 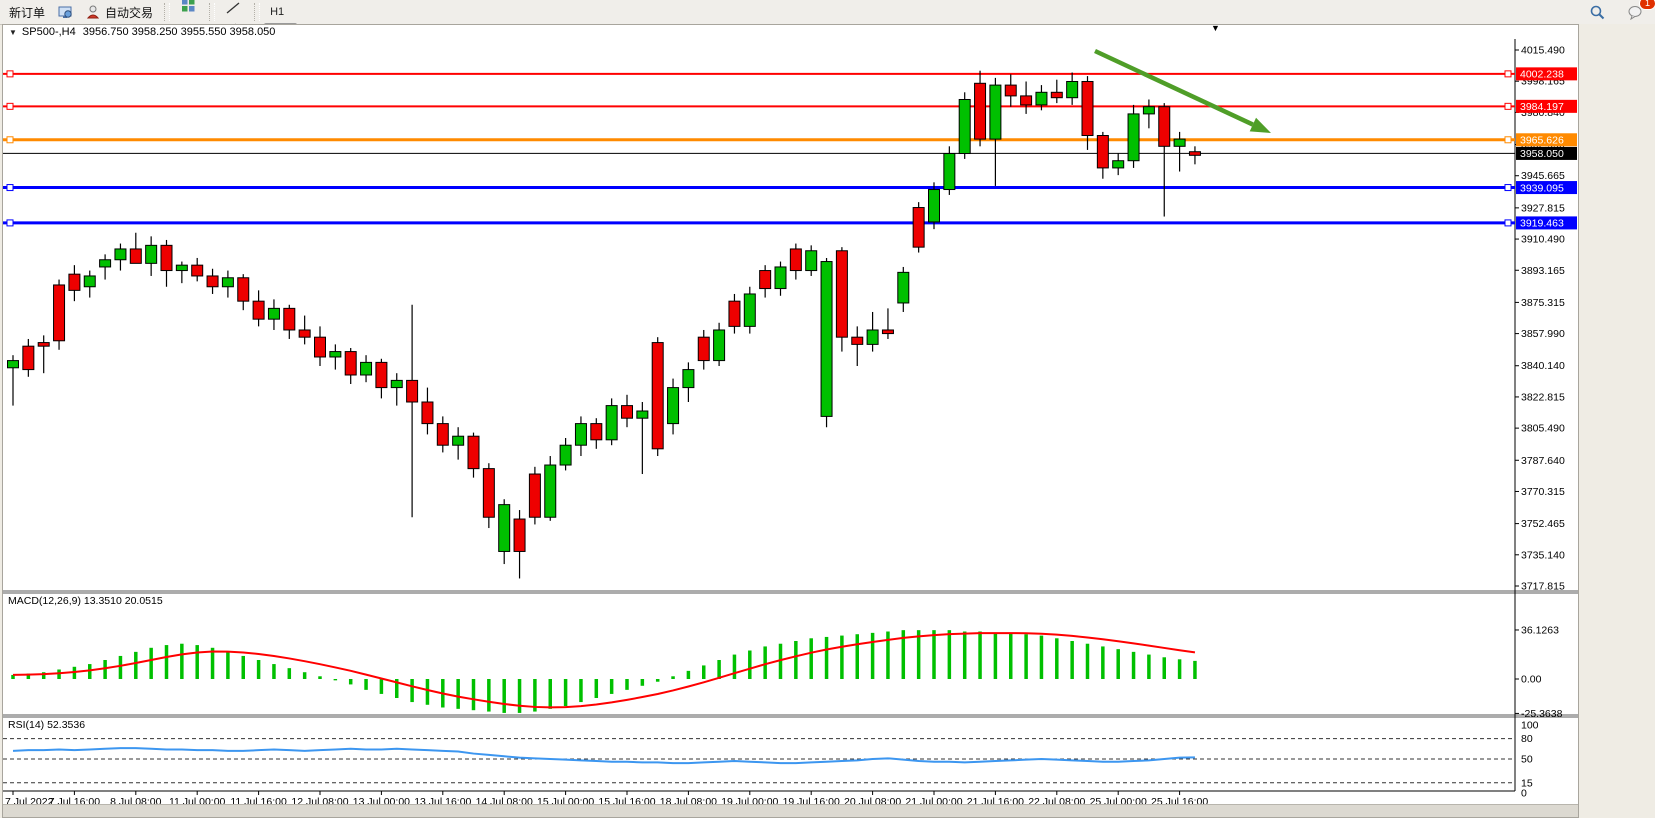 What do you see at coordinates (93, 12) in the screenshot?
I see `auto-trading-icon` at bounding box center [93, 12].